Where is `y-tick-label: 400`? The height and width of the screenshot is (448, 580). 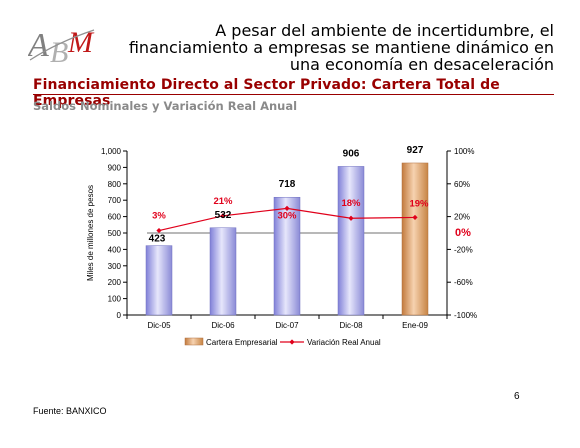
y-tick-label: 400 is located at coordinates (115, 249).